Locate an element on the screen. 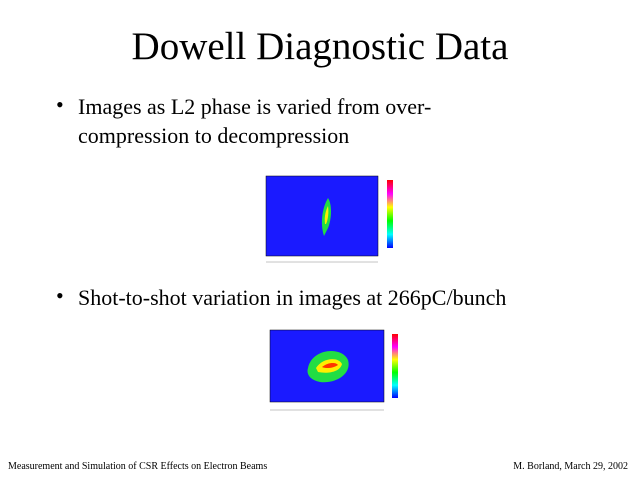  bullet-line: compression to decompression is located at coordinates (214, 135).